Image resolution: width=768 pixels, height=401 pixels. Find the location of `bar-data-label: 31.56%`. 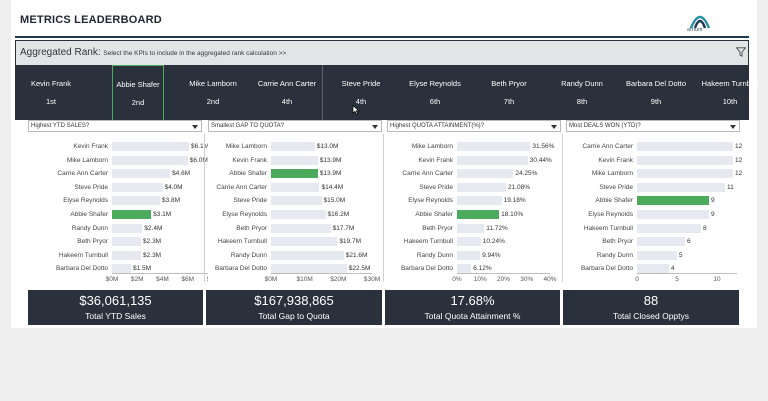

bar-data-label: 31.56% is located at coordinates (543, 146).